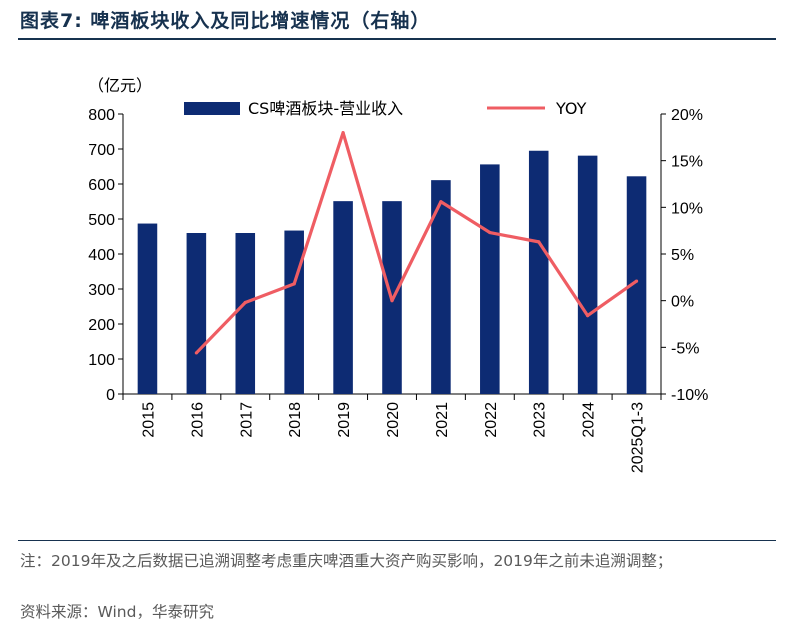  I want to click on x-category-label: 2017, so click(246, 420).